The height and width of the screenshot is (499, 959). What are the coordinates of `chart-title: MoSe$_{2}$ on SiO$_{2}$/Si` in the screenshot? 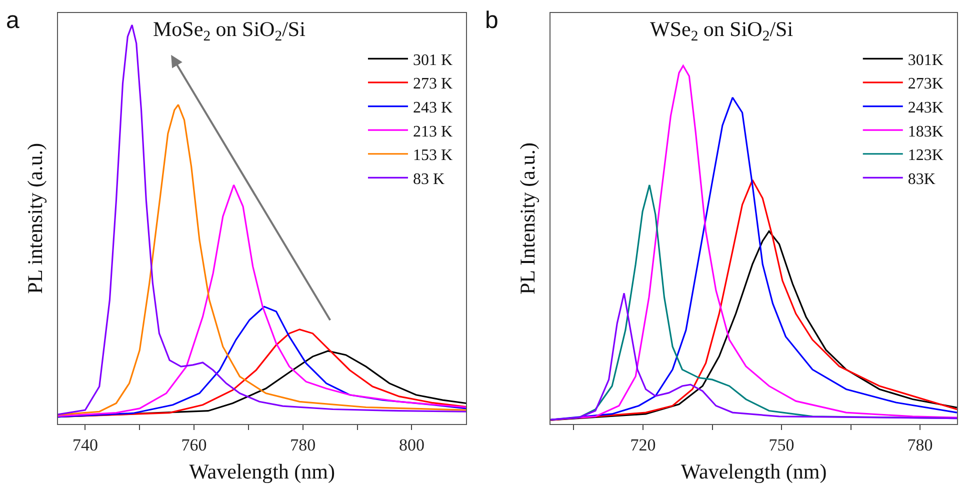 It's located at (229, 30).